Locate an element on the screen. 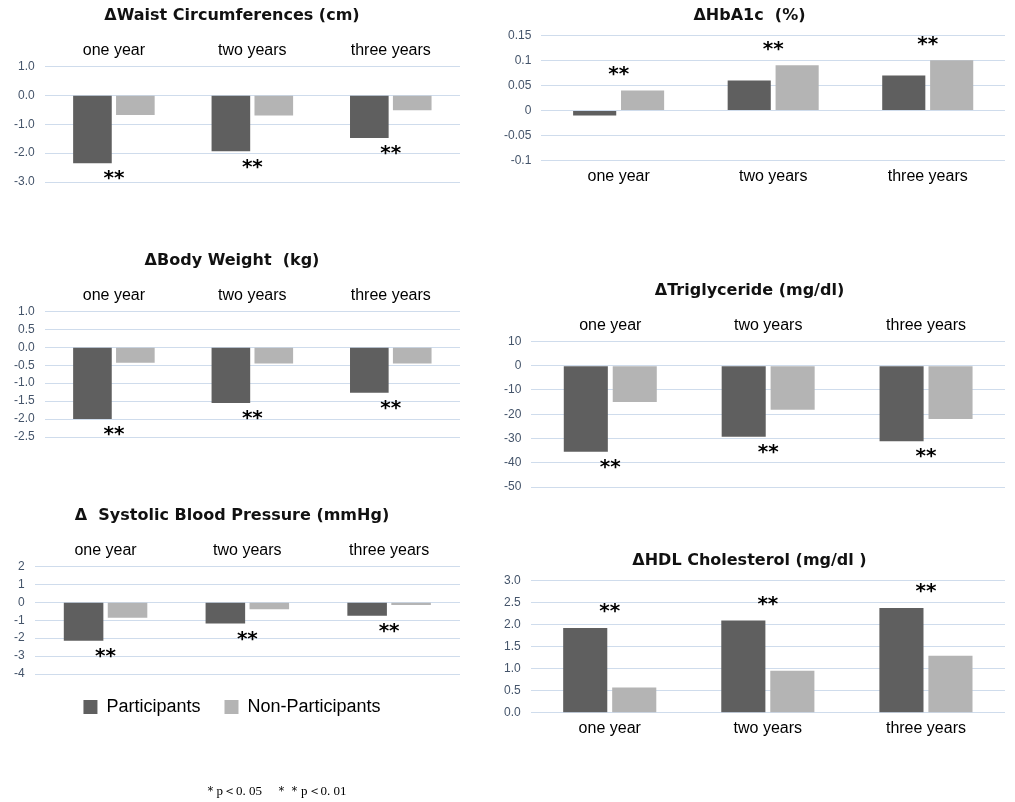 This screenshot has height=802, width=1015. y-tick-label: 3.0 is located at coordinates (512, 579).